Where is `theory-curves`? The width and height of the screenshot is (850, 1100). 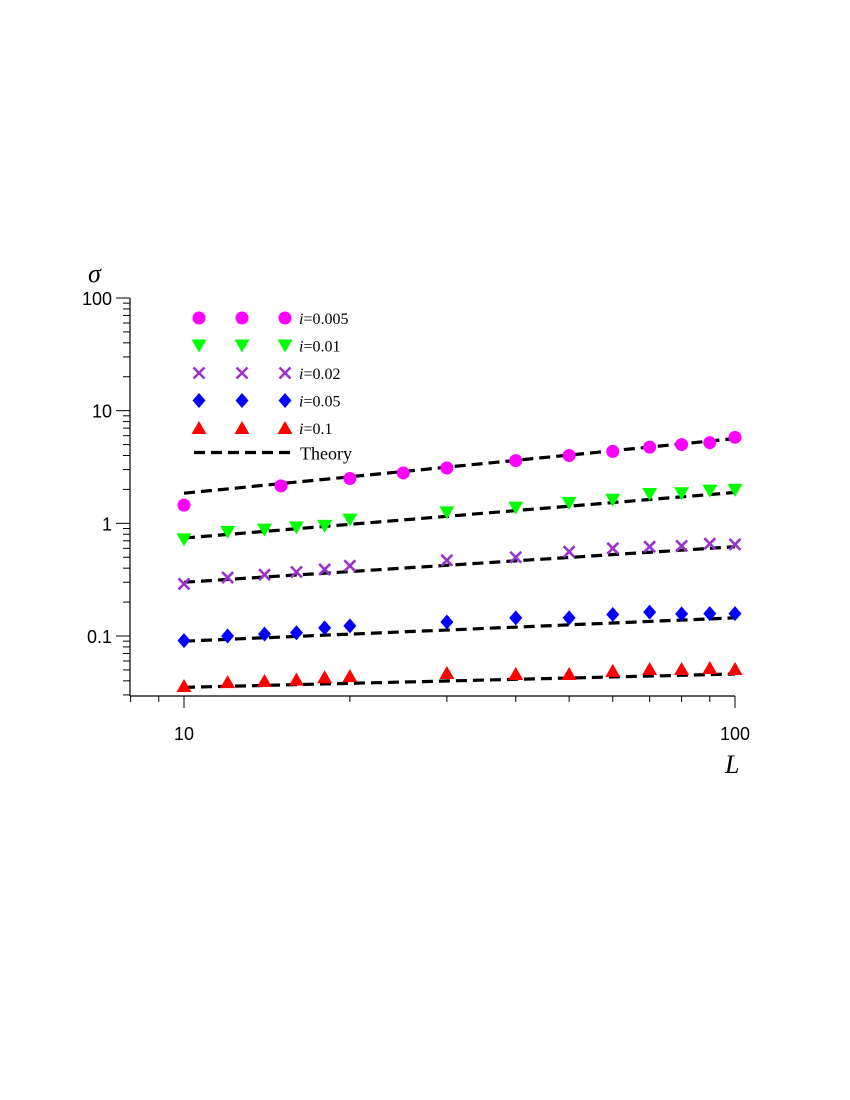 theory-curves is located at coordinates (459, 563).